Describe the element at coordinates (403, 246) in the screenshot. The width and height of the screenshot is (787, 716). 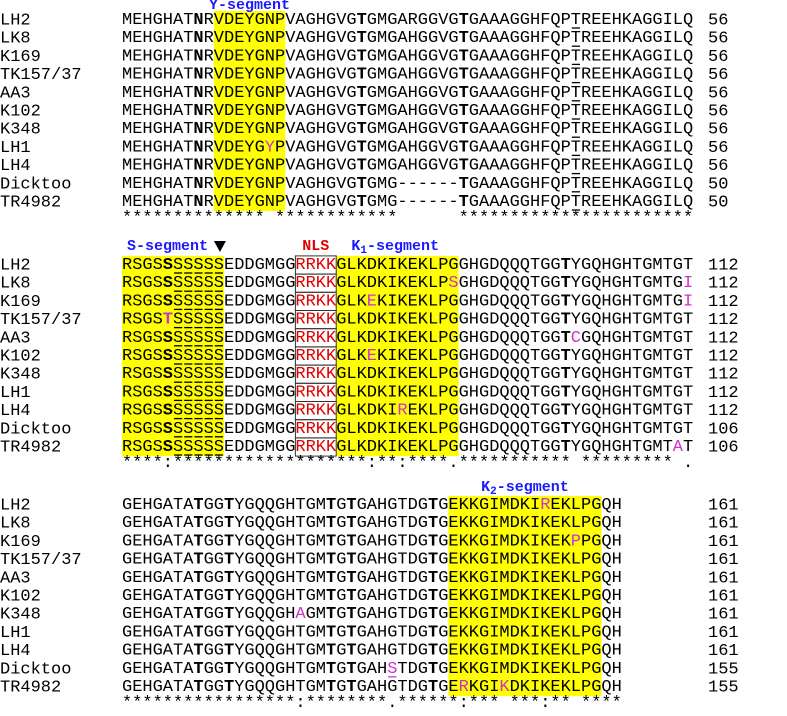
I see `label-suffix: -segment` at that location.